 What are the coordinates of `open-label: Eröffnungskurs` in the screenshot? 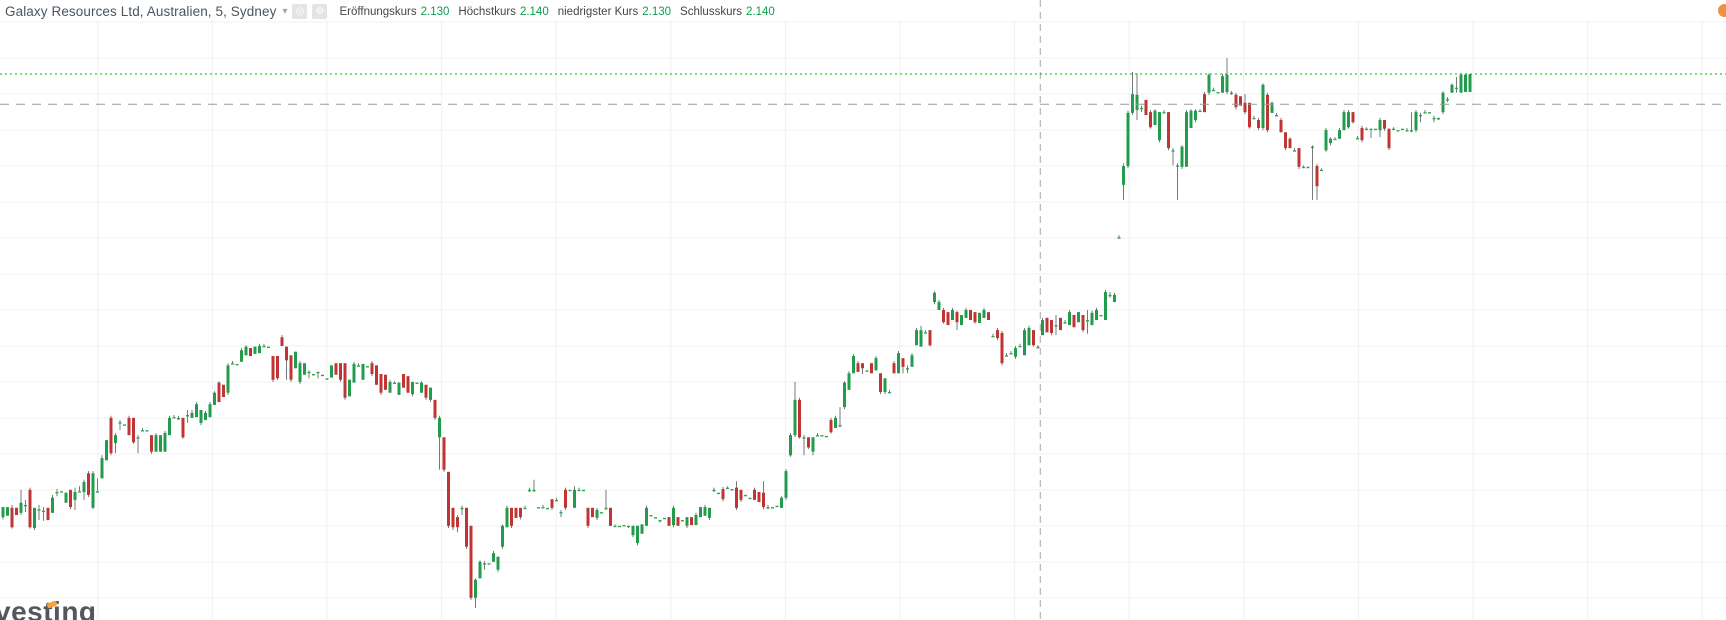 It's located at (378, 11).